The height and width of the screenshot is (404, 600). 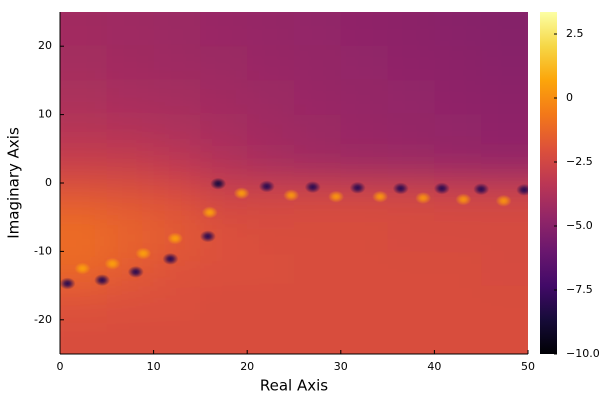 What do you see at coordinates (579, 161) in the screenshot?
I see `colorbar-tick-label: −2.5` at bounding box center [579, 161].